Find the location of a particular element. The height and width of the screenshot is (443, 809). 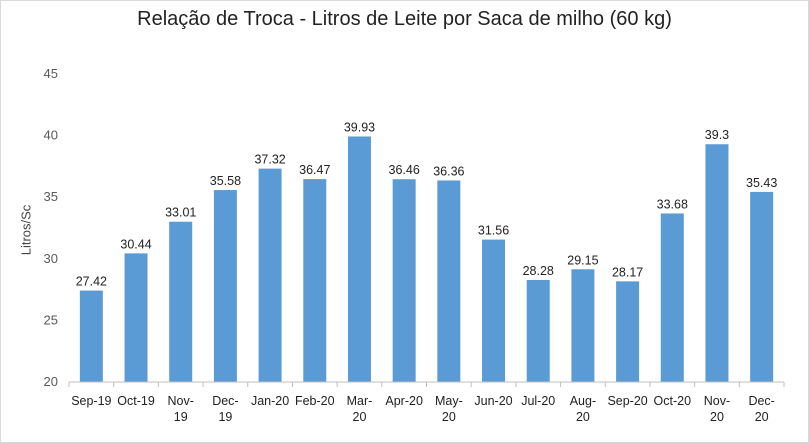

y-axis-ticks: 20 25 30 35 40 45 is located at coordinates (51, 227).